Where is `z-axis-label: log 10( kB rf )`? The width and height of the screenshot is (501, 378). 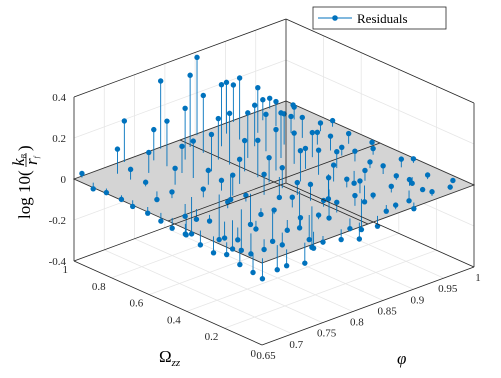 z-axis-label: log 10( kB rf ) is located at coordinates (25, 182).